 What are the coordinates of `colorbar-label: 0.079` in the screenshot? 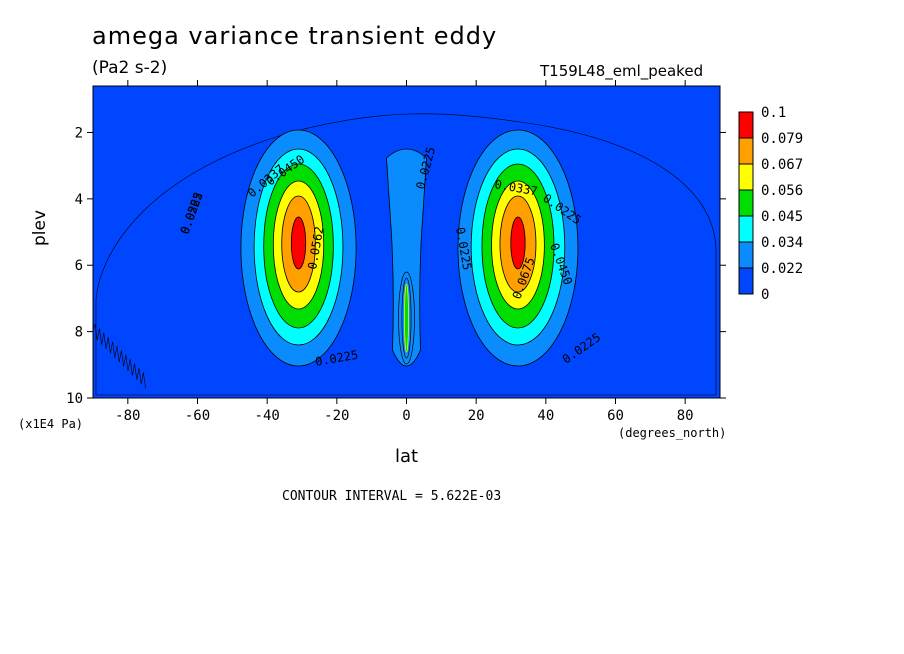 It's located at (782, 139).